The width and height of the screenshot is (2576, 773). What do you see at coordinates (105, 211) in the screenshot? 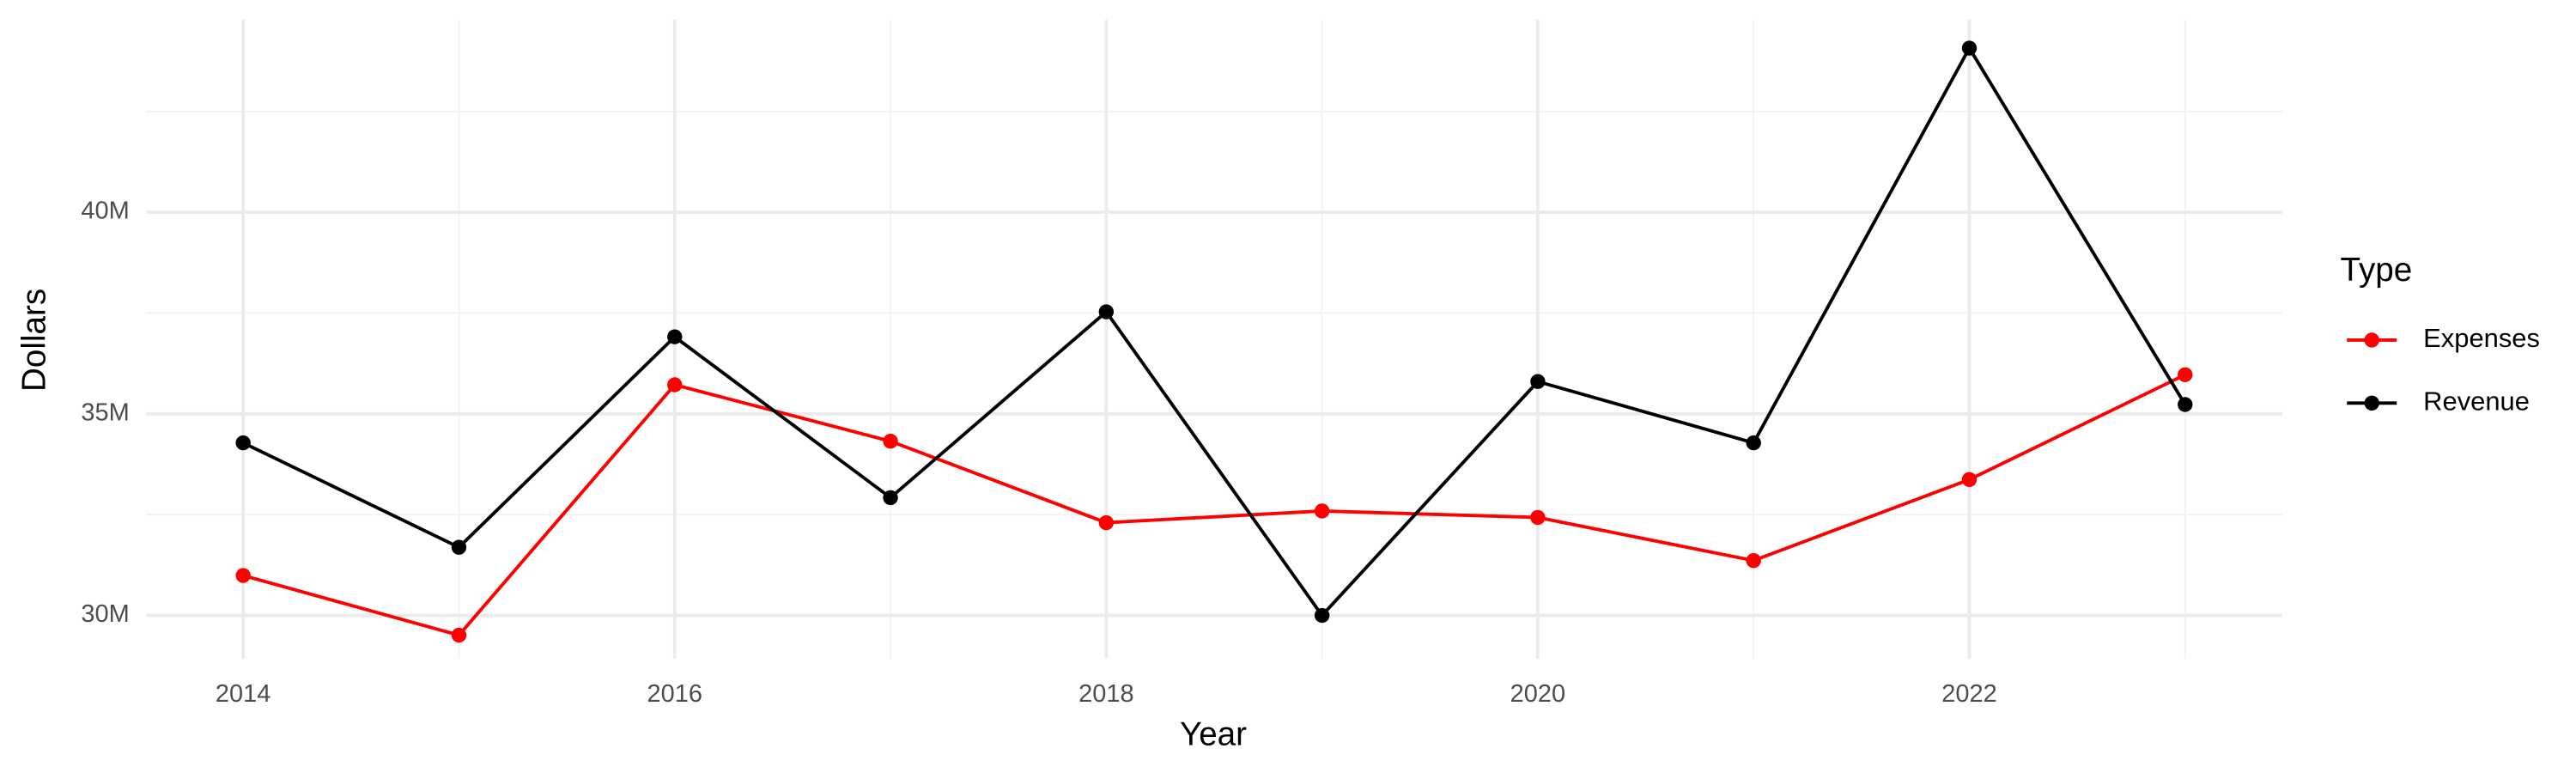
I see `y-tick-label: 40M` at bounding box center [105, 211].